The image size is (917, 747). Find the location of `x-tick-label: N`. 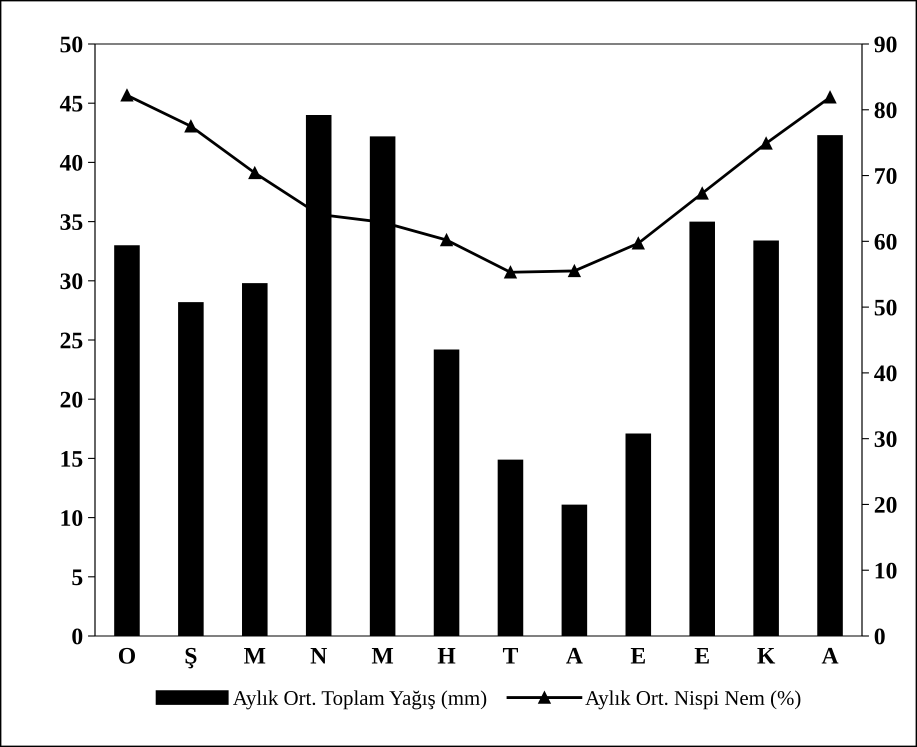

x-tick-label: N is located at coordinates (318, 656).